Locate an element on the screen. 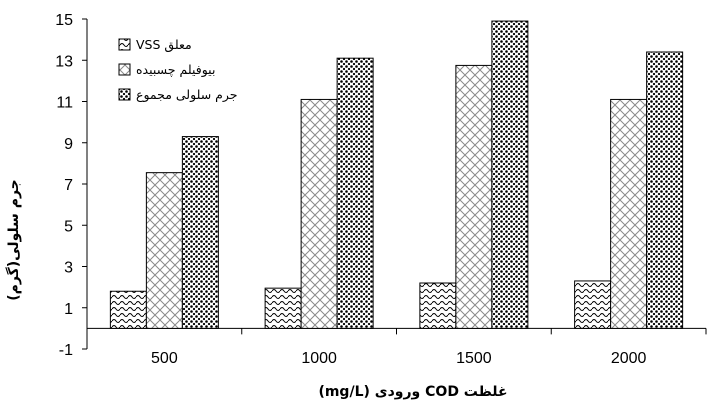 Image resolution: width=721 pixels, height=408 pixels. y-tick-label: 5 is located at coordinates (68, 226).